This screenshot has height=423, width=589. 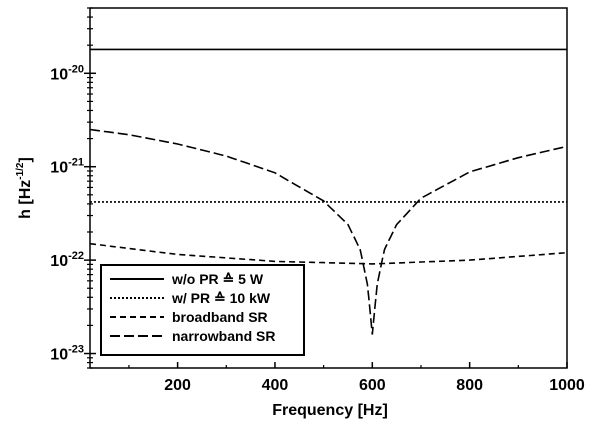 I want to click on y-tick-label-exponent: -23, so click(x=76, y=350).